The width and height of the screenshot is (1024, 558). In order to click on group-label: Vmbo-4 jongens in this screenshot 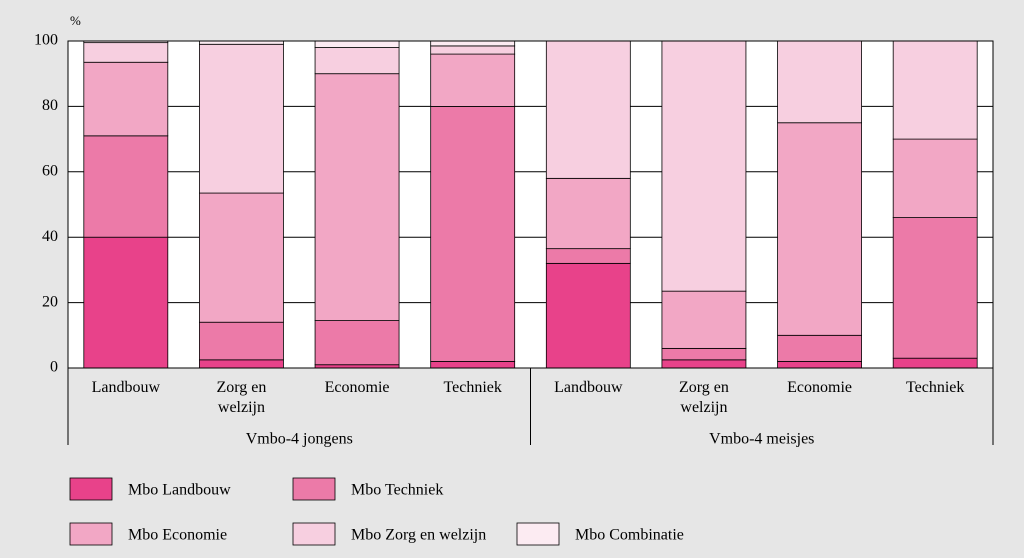, I will do `click(299, 439)`.